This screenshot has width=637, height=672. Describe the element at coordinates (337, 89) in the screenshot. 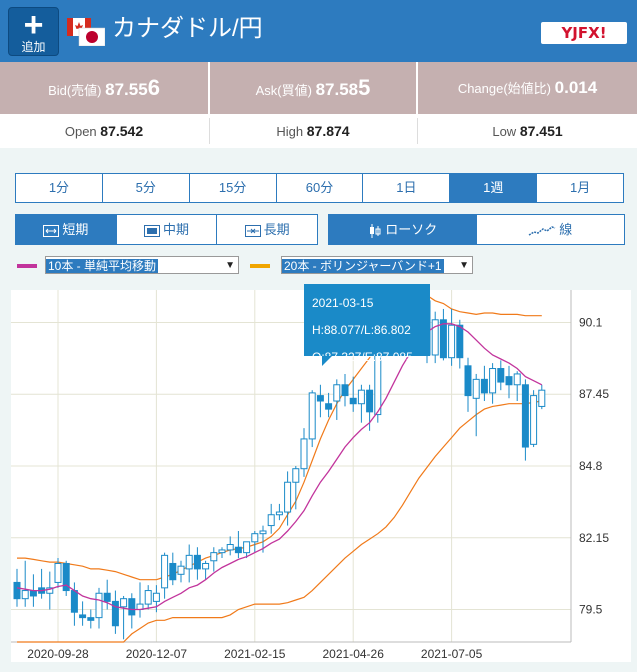

I see `ask-value-main: 87.58` at that location.